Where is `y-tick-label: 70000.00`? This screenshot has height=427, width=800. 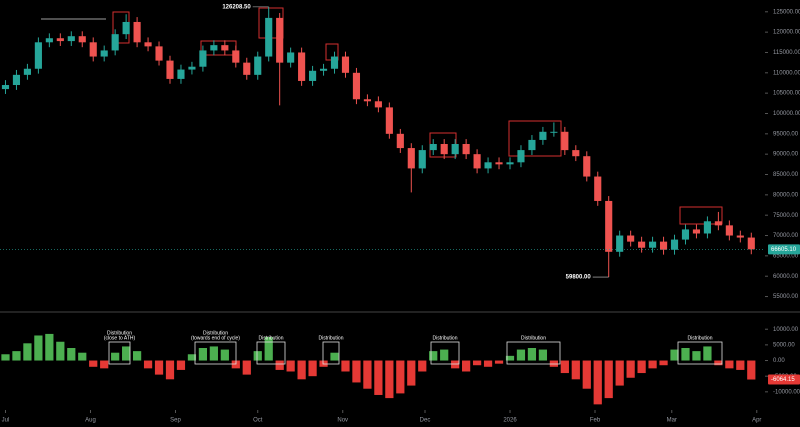
y-tick-label: 70000.00 is located at coordinates (786, 236).